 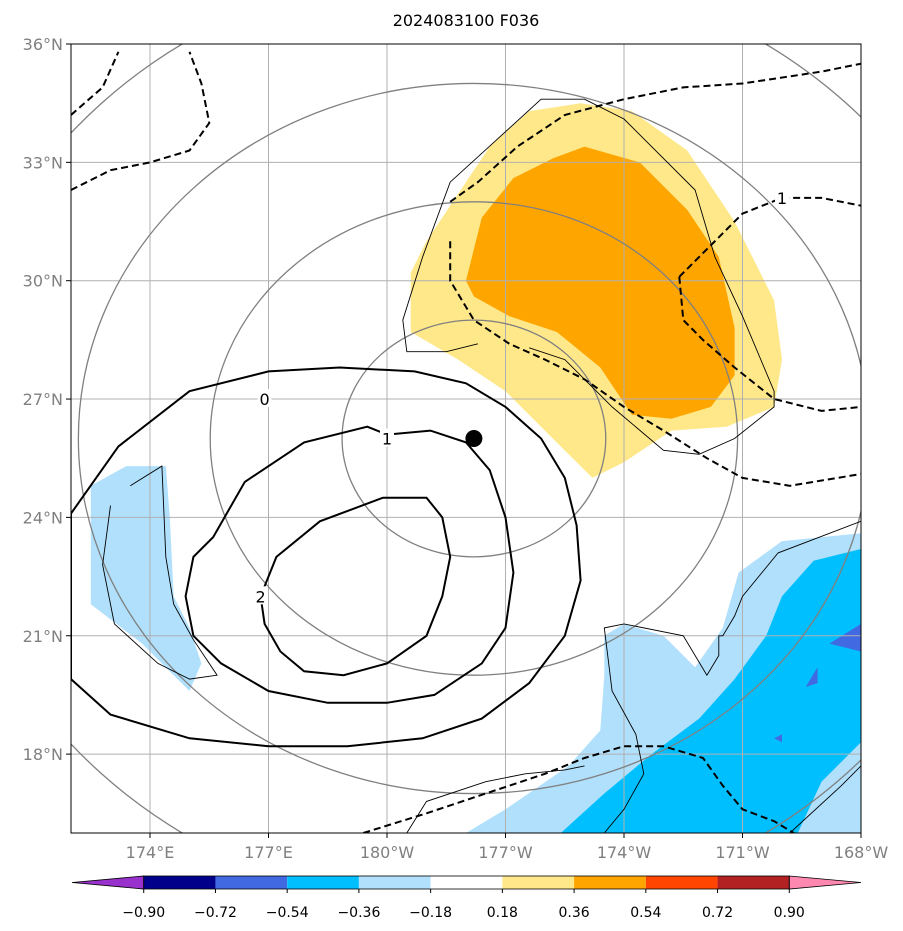 I want to click on x-tick-label-1: 177°E, so click(x=268, y=852).